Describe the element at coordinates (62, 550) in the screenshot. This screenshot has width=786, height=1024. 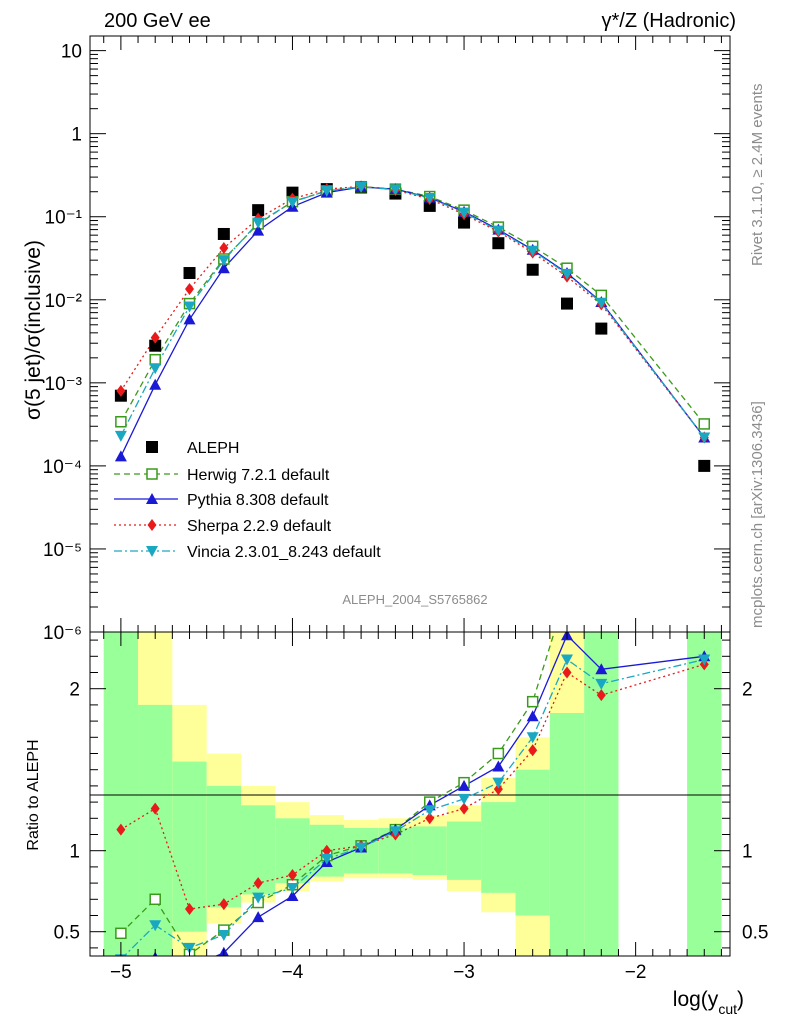
I see `main-y-tick-label: 10⁻⁵` at that location.